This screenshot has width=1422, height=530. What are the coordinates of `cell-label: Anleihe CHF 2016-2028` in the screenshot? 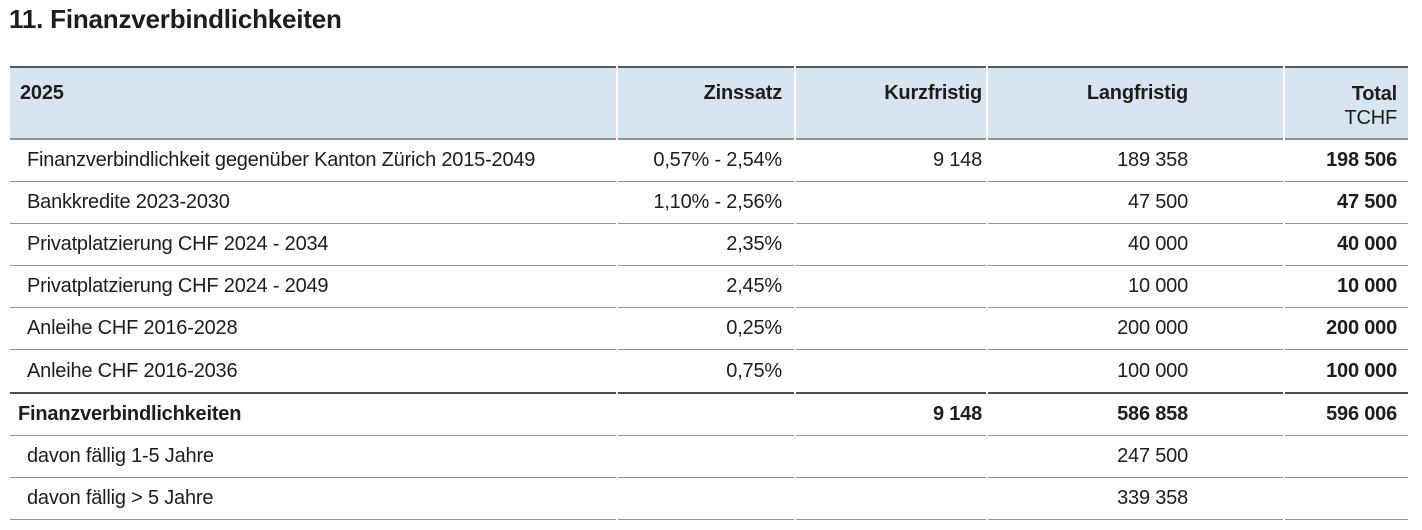 It's located at (313, 329).